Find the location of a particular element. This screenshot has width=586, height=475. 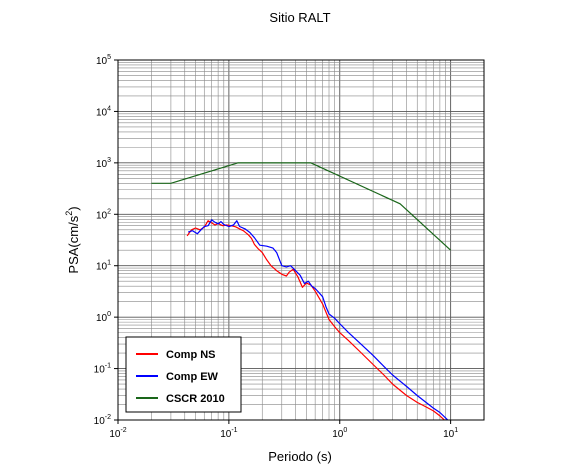

y-axis-label-exponent: 2 is located at coordinates (69, 213).